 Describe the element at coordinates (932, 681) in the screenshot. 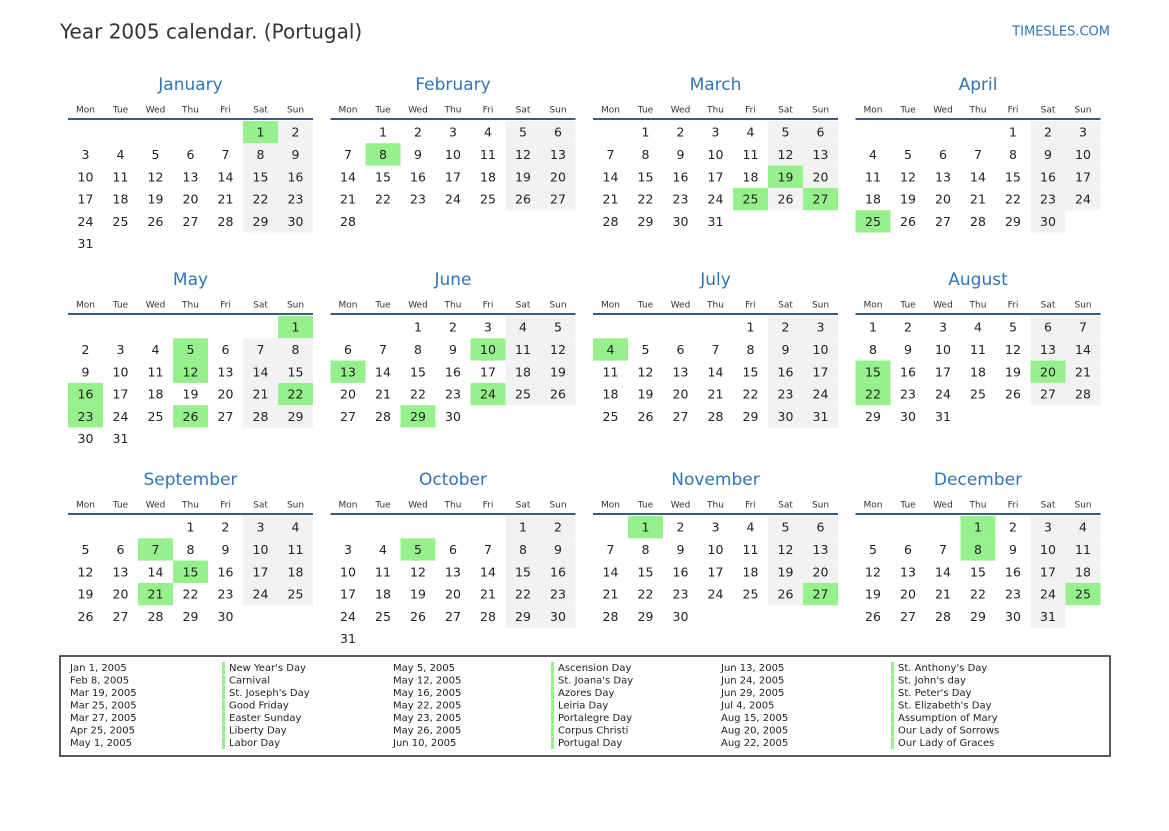

I see `holiday-name: St. John's day` at that location.